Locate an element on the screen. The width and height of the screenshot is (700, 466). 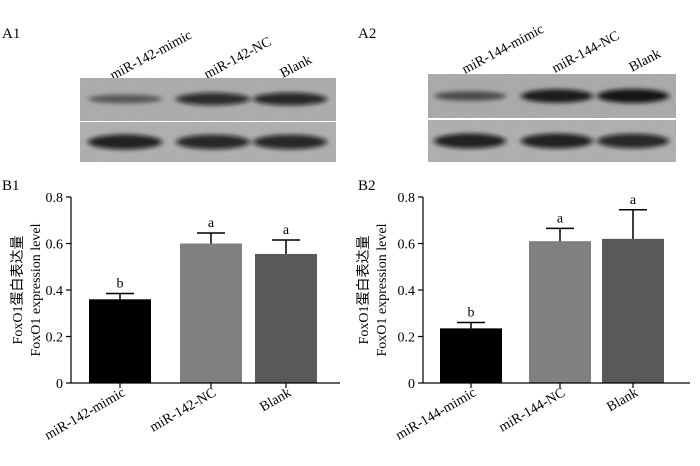
x-tick-label: miR-142-mimic is located at coordinates (85, 414).